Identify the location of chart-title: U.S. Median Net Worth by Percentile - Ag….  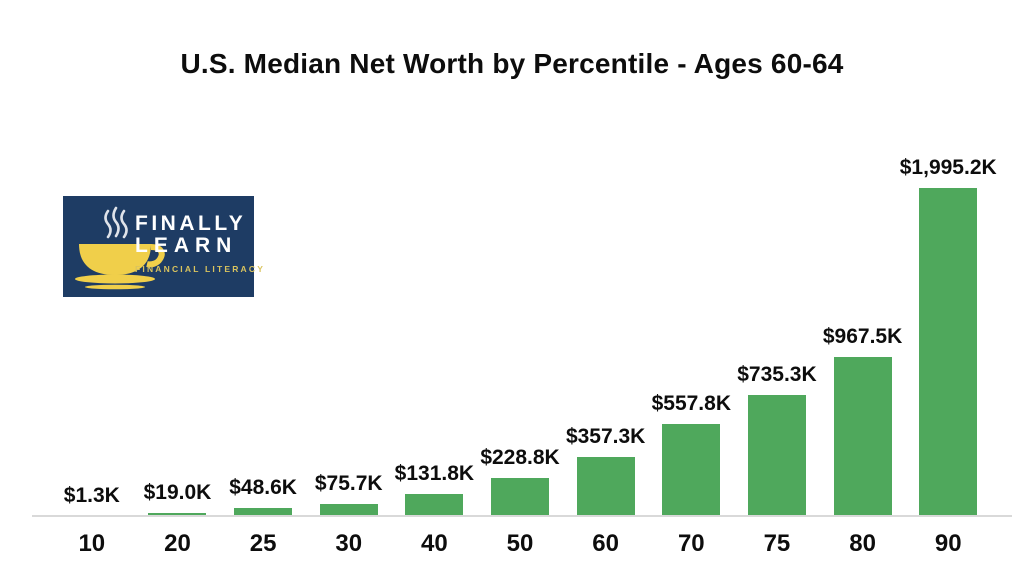
(512, 63).